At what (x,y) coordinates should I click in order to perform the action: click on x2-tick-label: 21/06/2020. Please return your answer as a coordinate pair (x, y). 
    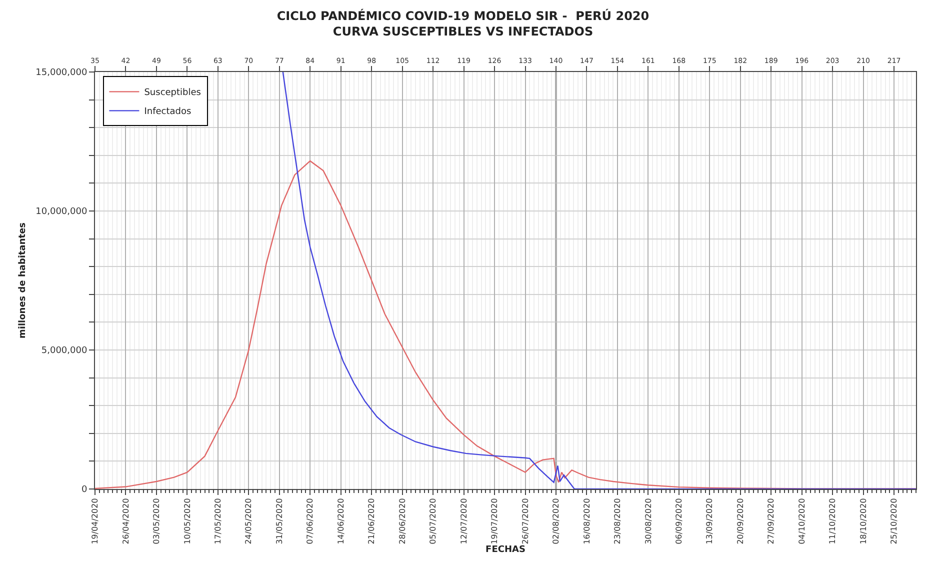
    Looking at the image, I should click on (371, 521).